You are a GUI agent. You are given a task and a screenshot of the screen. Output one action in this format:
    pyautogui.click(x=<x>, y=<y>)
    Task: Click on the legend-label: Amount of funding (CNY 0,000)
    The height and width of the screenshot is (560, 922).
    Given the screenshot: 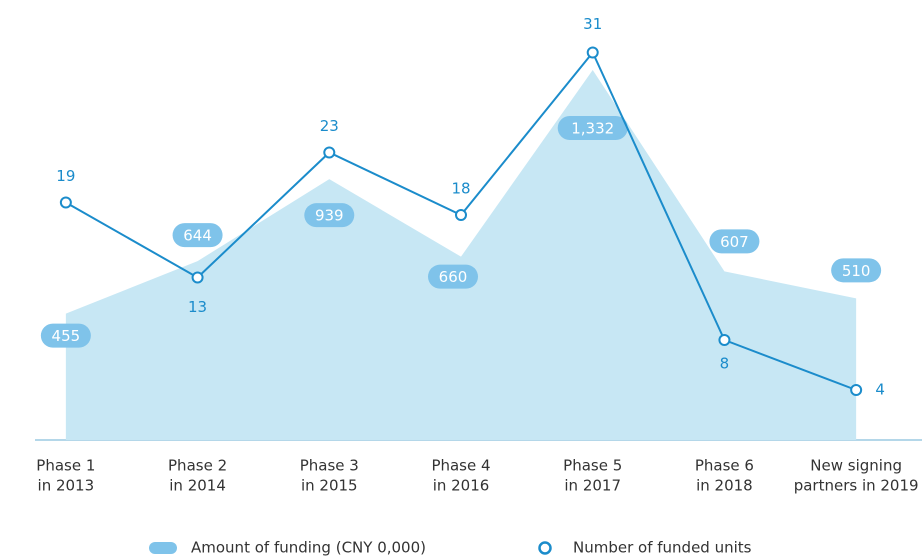 What is the action you would take?
    pyautogui.click(x=308, y=548)
    